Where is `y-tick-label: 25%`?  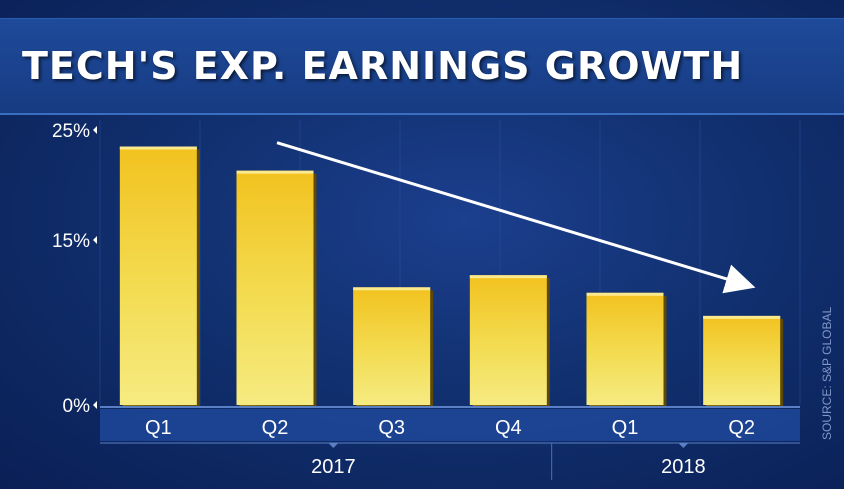 y-tick-label: 25% is located at coordinates (71, 131).